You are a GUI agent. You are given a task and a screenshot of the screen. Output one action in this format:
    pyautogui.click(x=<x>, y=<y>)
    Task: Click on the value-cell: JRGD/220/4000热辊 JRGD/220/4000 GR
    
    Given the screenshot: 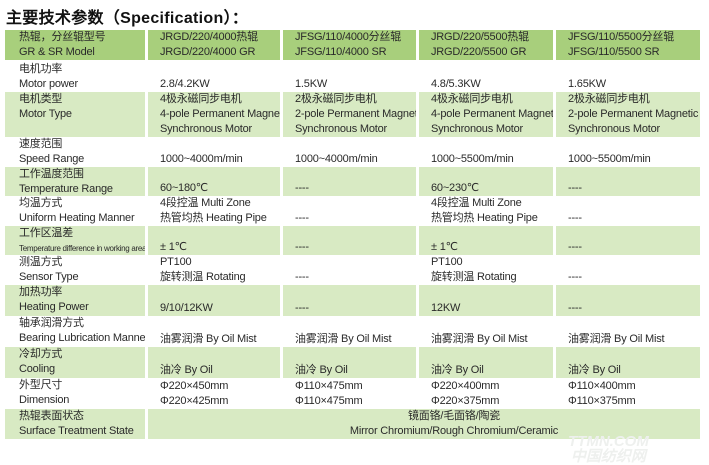 What is the action you would take?
    pyautogui.click(x=214, y=45)
    